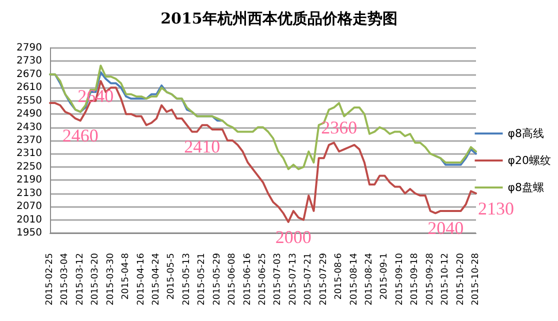  Describe the element at coordinates (171, 276) in the screenshot. I see `x-tick-label: 2015-05-5` at that location.